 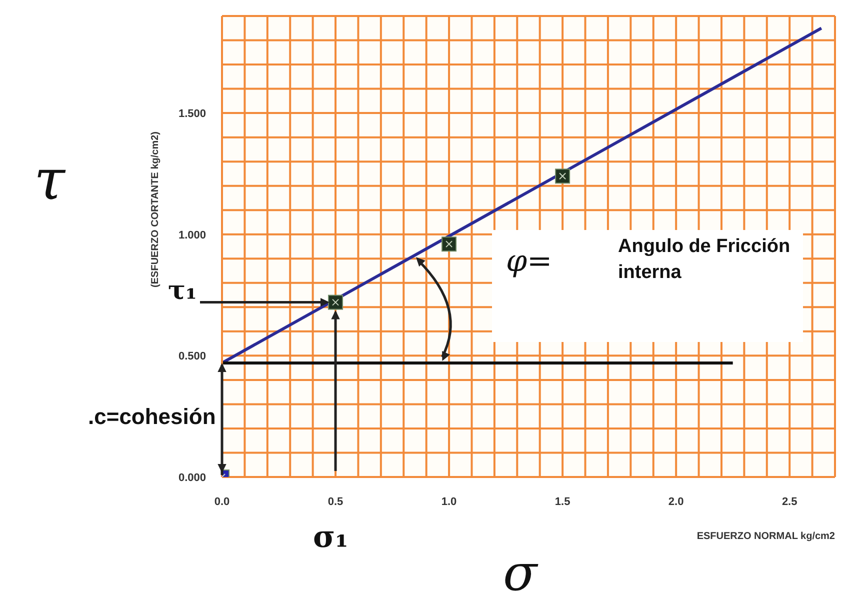 I want to click on y-tick-label: 0.500, so click(x=192, y=356).